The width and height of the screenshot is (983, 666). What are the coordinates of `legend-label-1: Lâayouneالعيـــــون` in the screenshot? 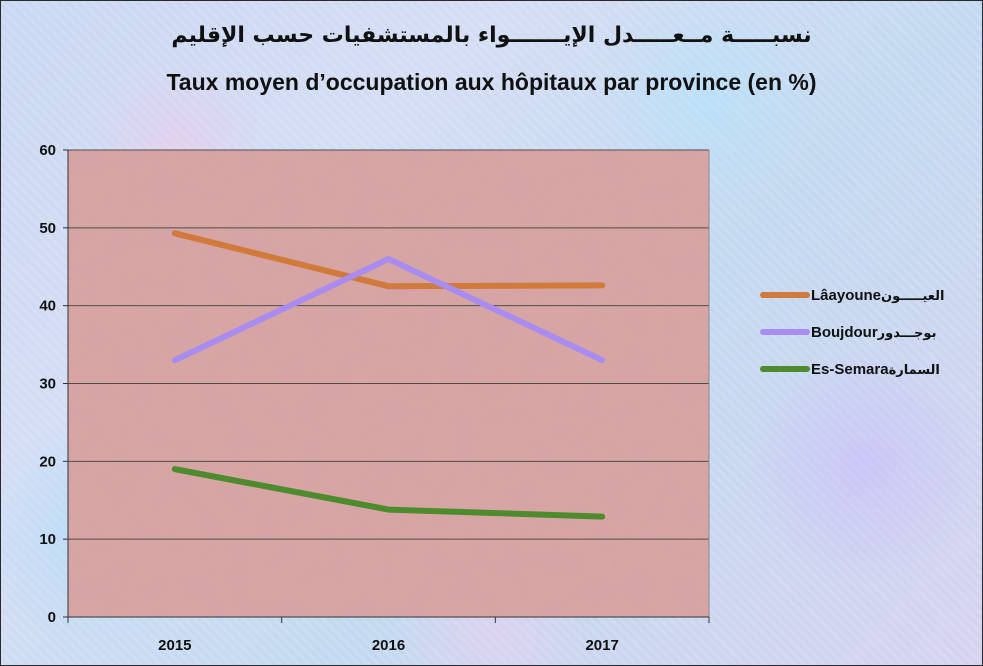 It's located at (877, 295).